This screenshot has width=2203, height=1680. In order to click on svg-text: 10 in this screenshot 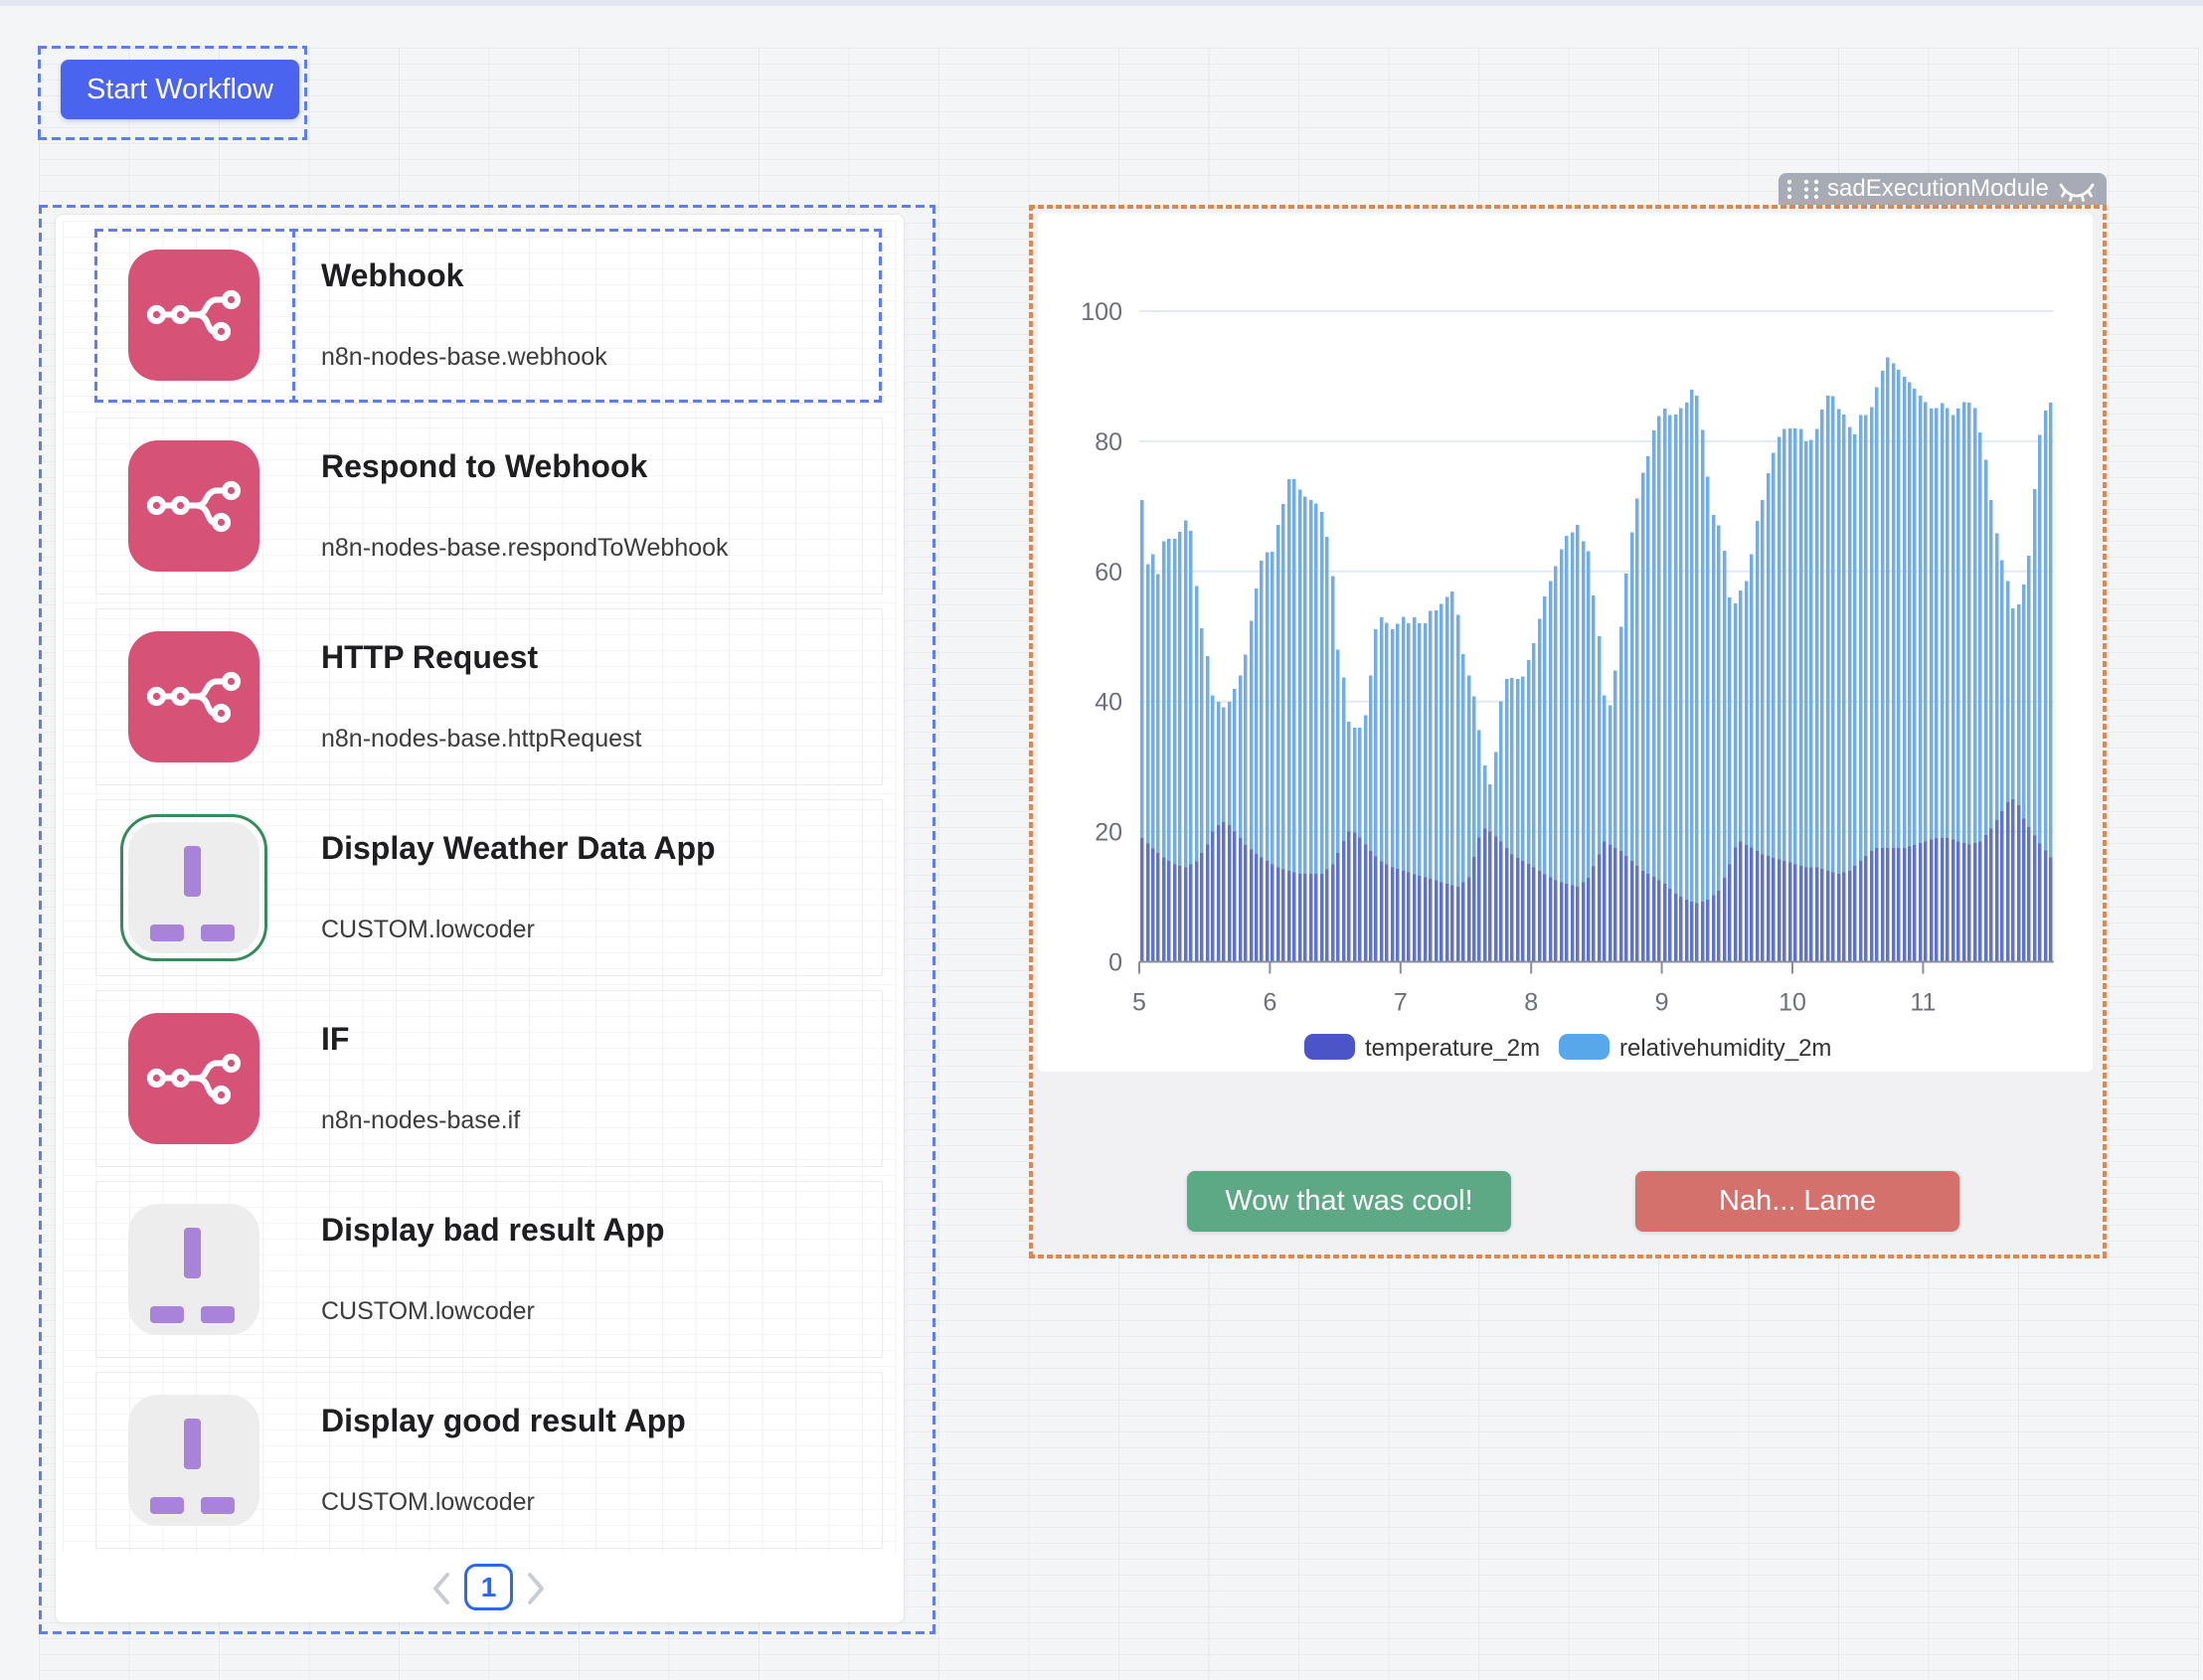, I will do `click(1793, 1003)`.